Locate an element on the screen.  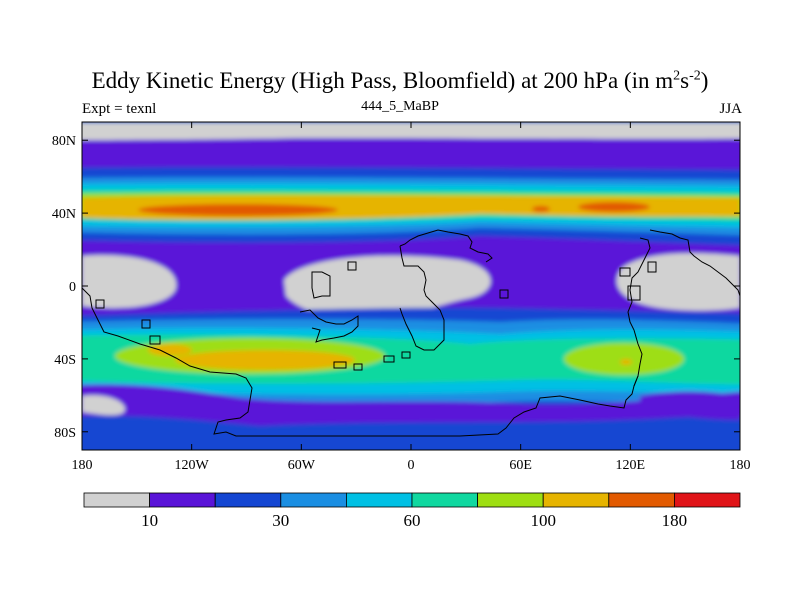
colorbar-label: 60 is located at coordinates (412, 520).